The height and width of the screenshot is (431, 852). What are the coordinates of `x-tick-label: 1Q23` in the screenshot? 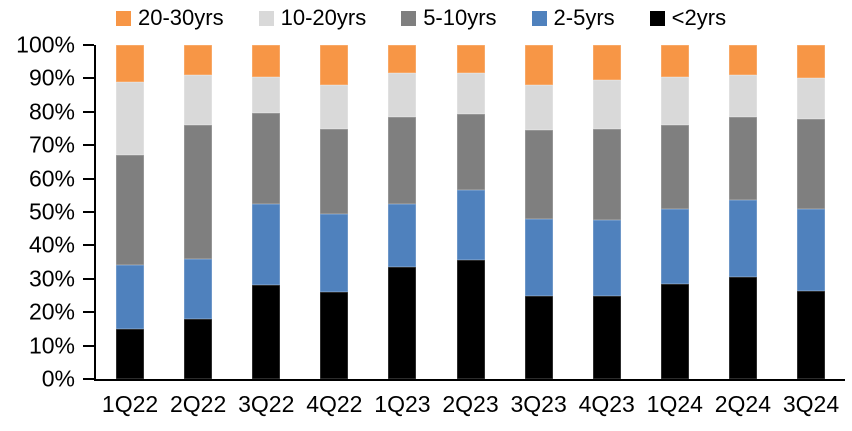 It's located at (402, 404).